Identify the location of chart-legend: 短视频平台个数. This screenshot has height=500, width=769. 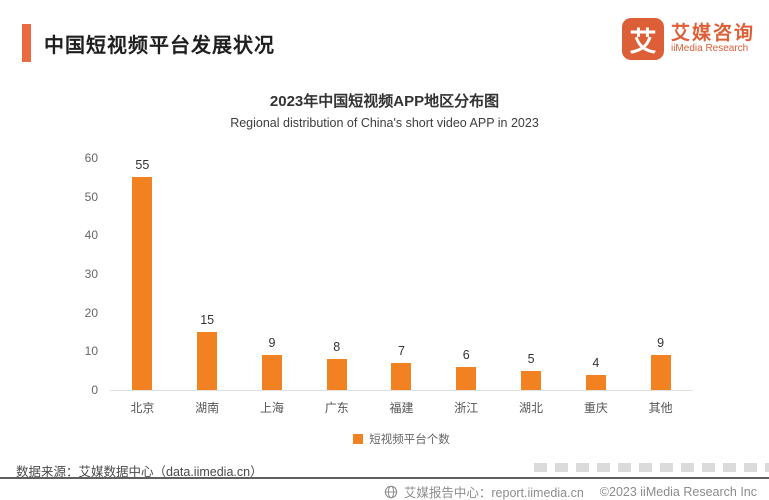
(401, 439).